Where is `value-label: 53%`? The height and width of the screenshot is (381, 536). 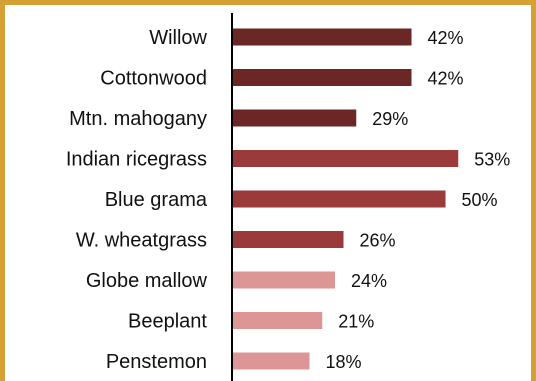
value-label: 53% is located at coordinates (492, 160).